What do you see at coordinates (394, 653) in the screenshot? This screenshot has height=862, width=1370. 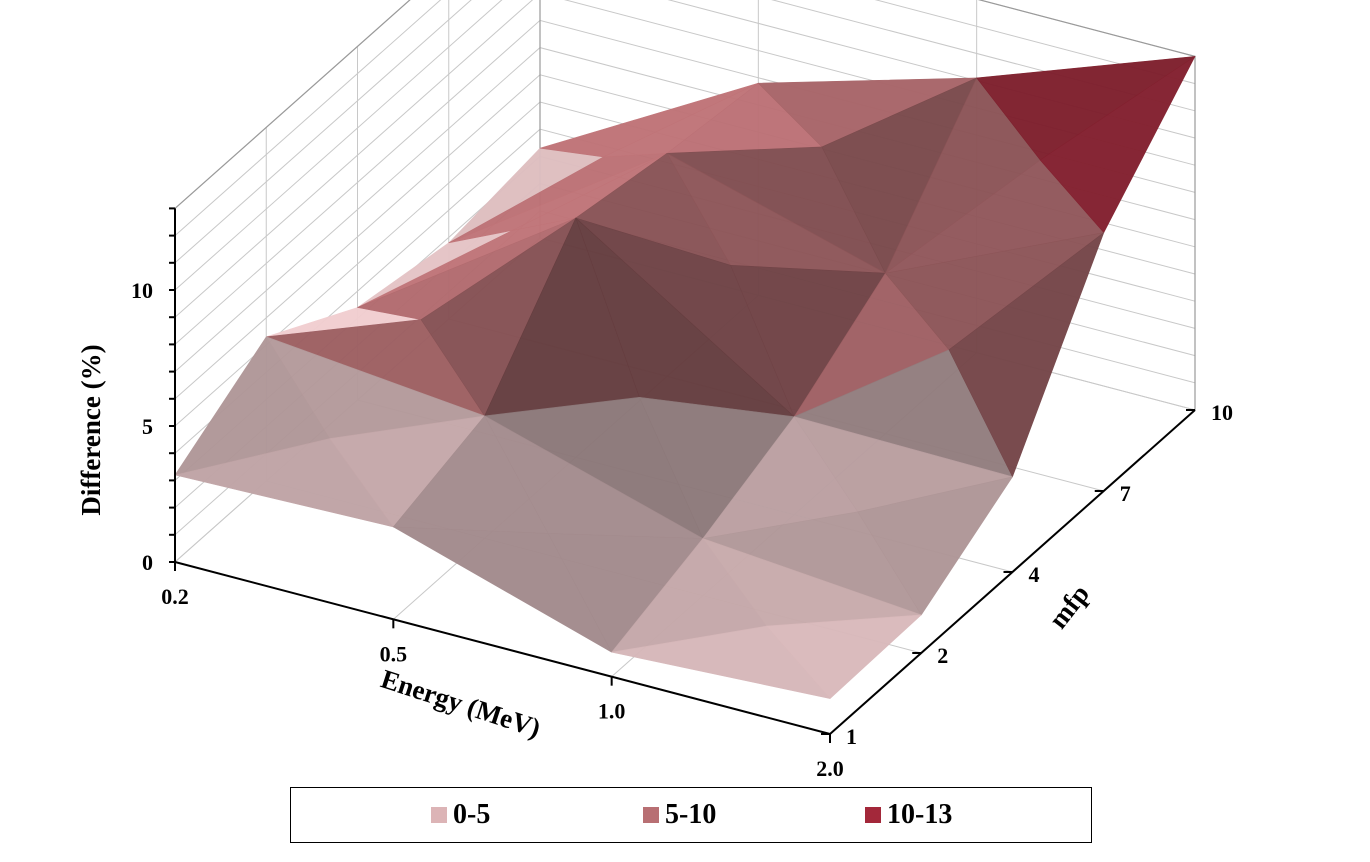 I see `x-tick-label: 0.5` at bounding box center [394, 653].